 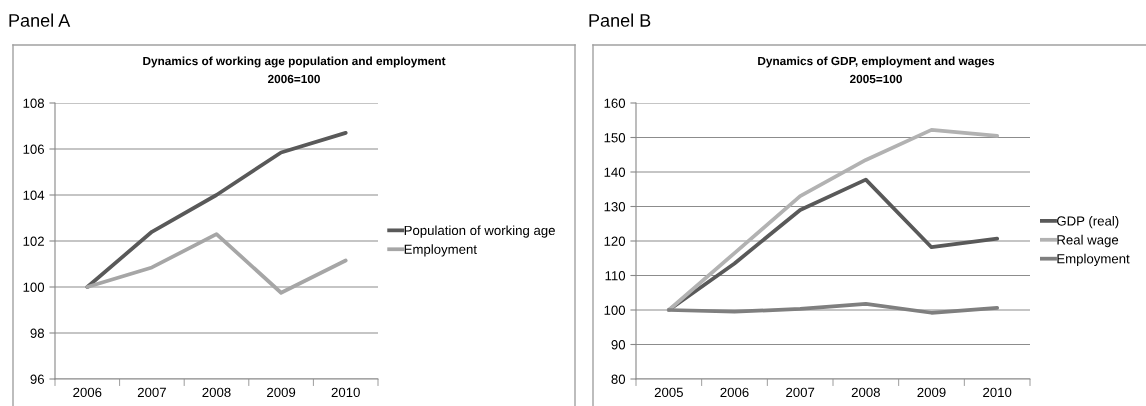 I want to click on x-tick-label: 2005, so click(x=668, y=392).